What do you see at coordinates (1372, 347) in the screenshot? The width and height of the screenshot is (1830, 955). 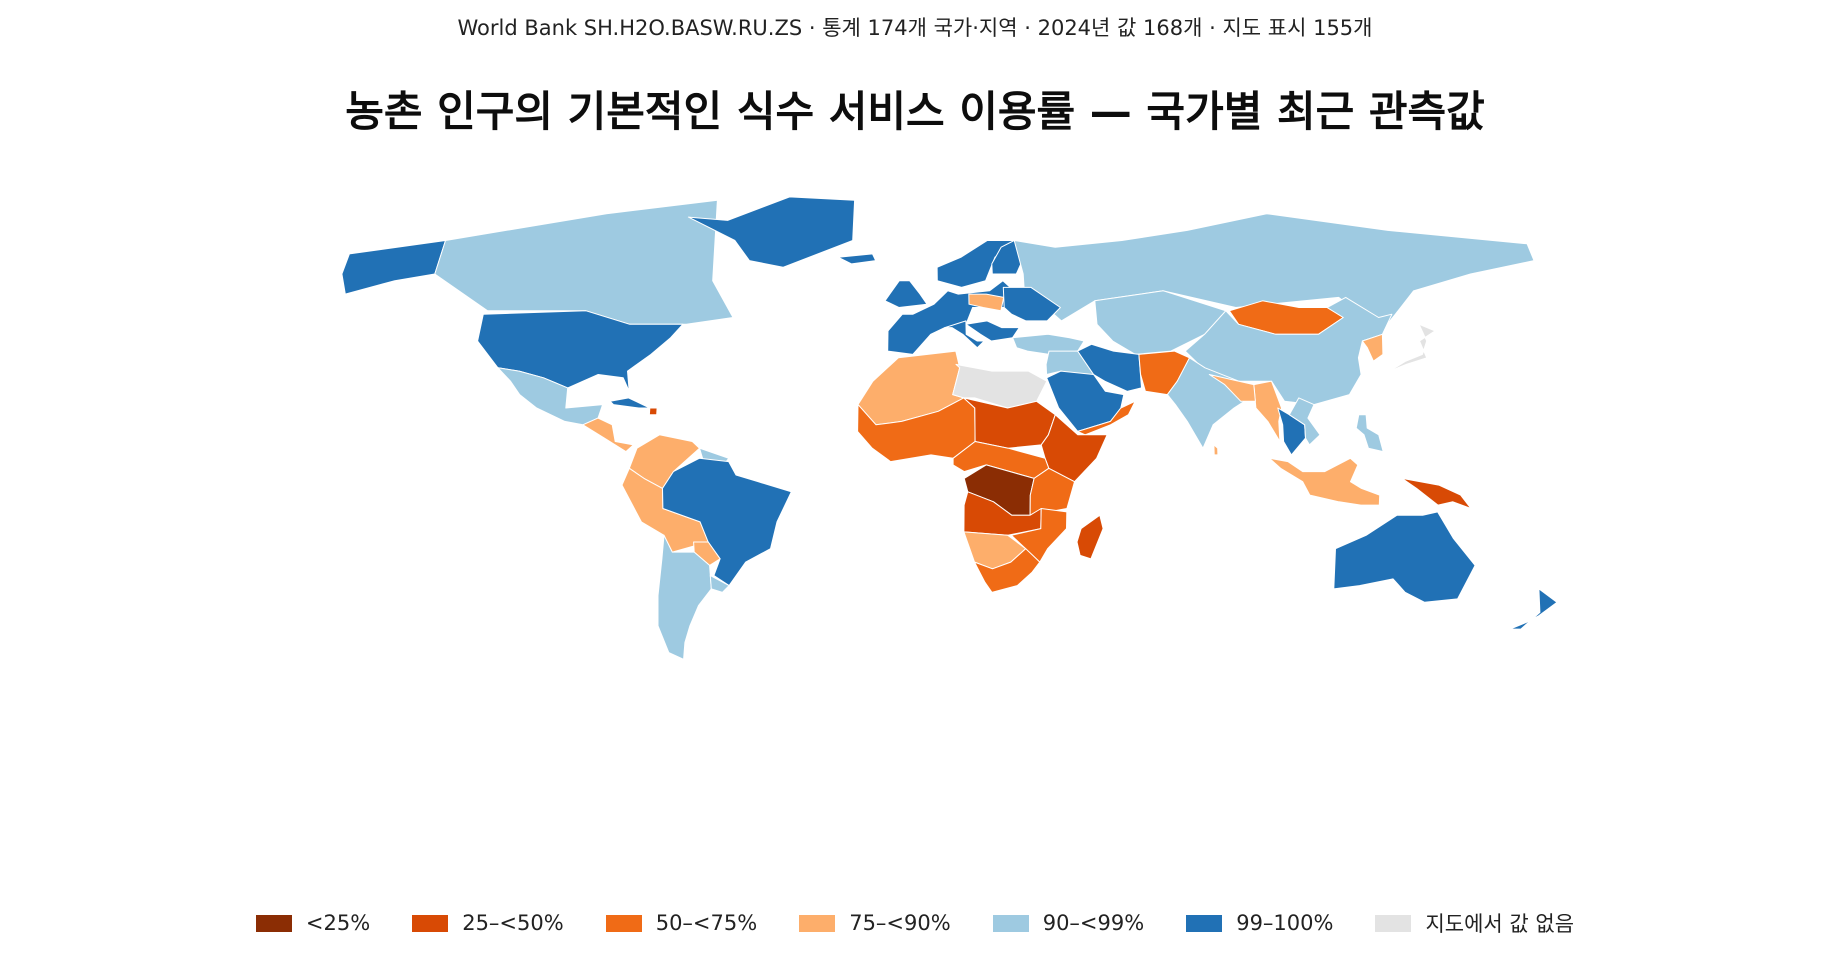 I see `region-korea` at bounding box center [1372, 347].